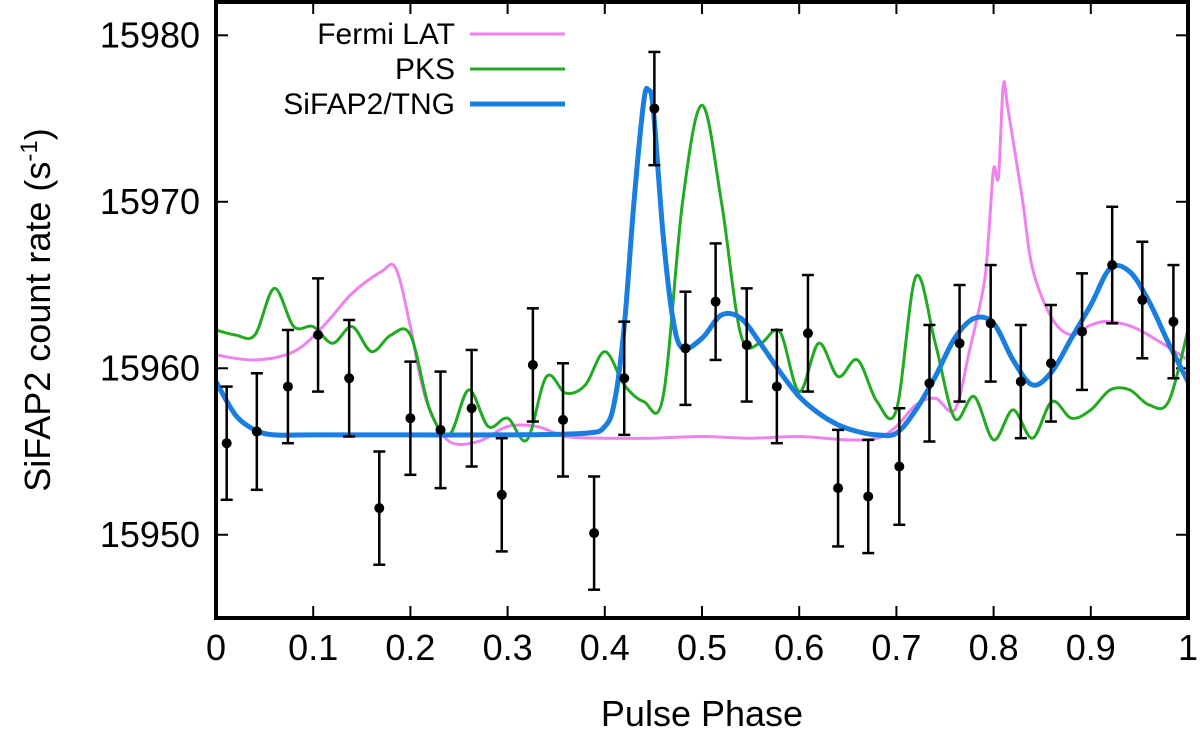 The height and width of the screenshot is (733, 1200). Describe the element at coordinates (216, 647) in the screenshot. I see `x-tick-label: 0` at that location.